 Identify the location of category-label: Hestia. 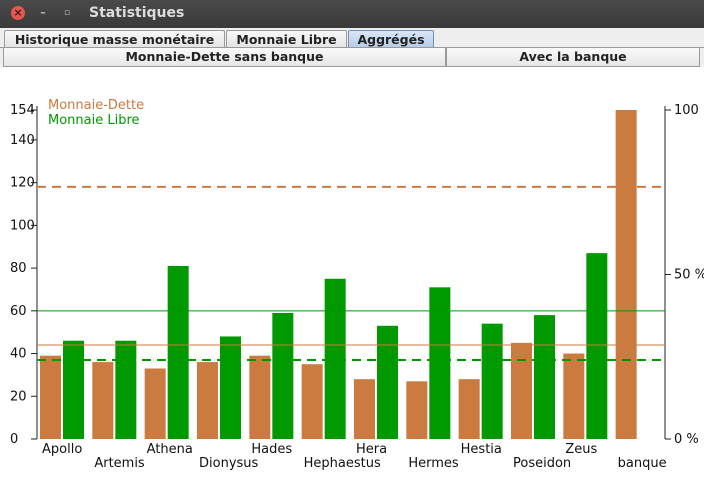
(481, 449).